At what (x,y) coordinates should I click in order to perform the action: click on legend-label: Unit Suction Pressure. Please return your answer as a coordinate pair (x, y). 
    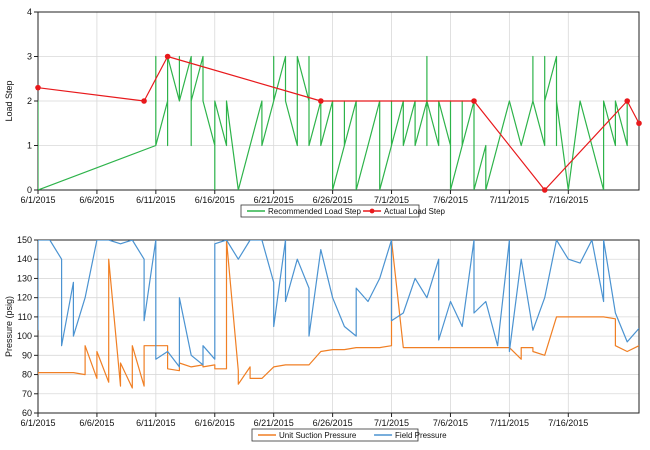
    Looking at the image, I should click on (318, 435).